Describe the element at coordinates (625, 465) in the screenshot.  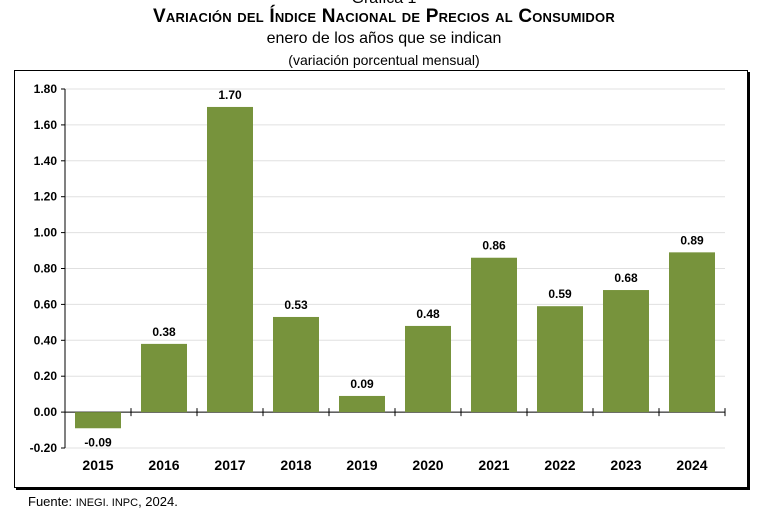
I see `x-tick-label: 2023` at that location.